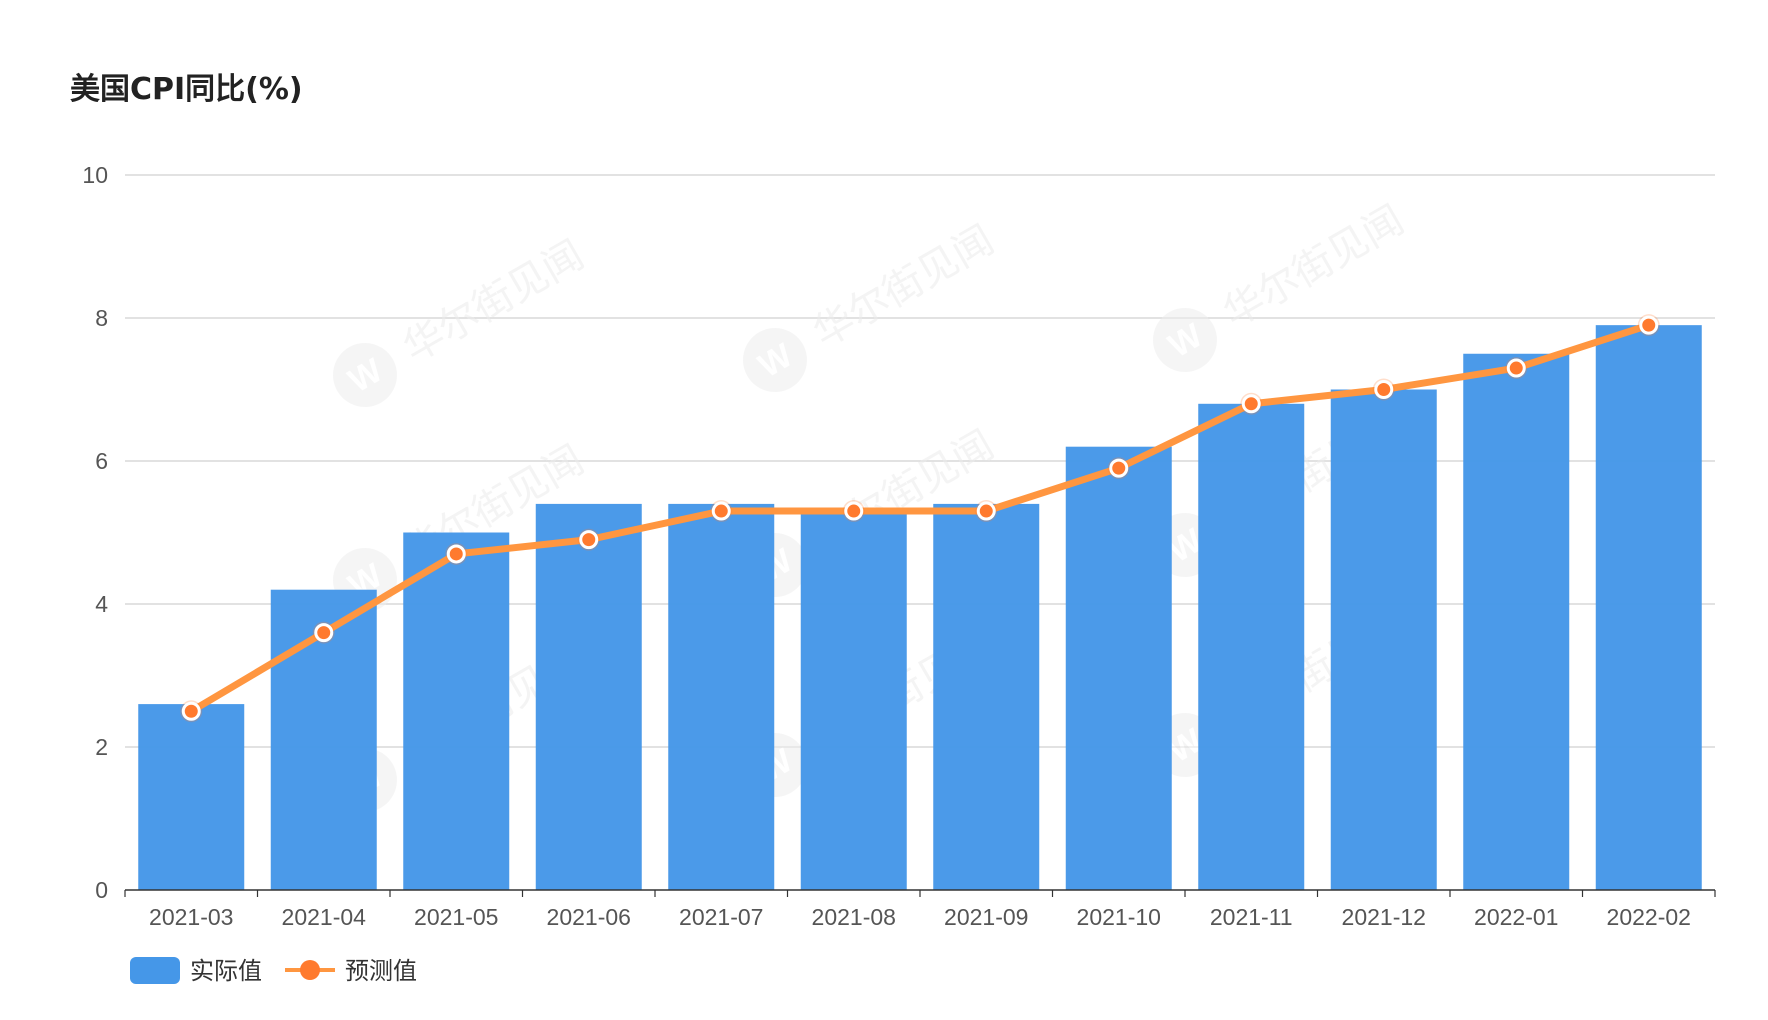 This screenshot has width=1768, height=1020. I want to click on y-tick-label: 10, so click(95, 175).